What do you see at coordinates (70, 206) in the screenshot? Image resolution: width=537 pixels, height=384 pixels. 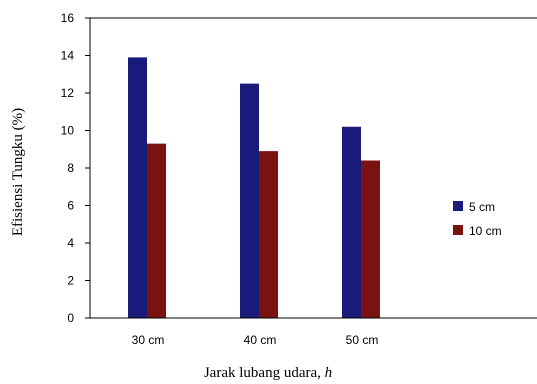 I see `y-tick-label: 6` at bounding box center [70, 206].